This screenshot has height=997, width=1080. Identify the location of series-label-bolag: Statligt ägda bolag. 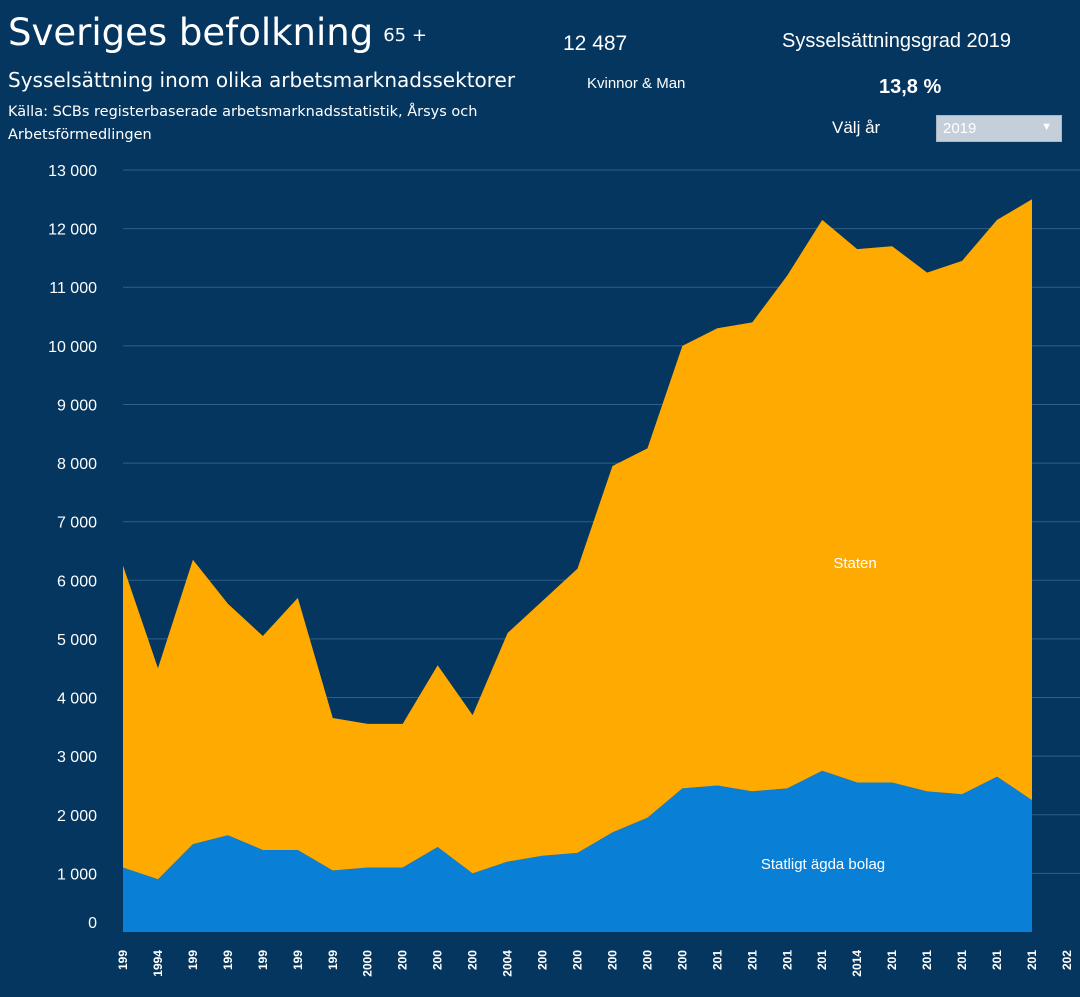
(823, 864).